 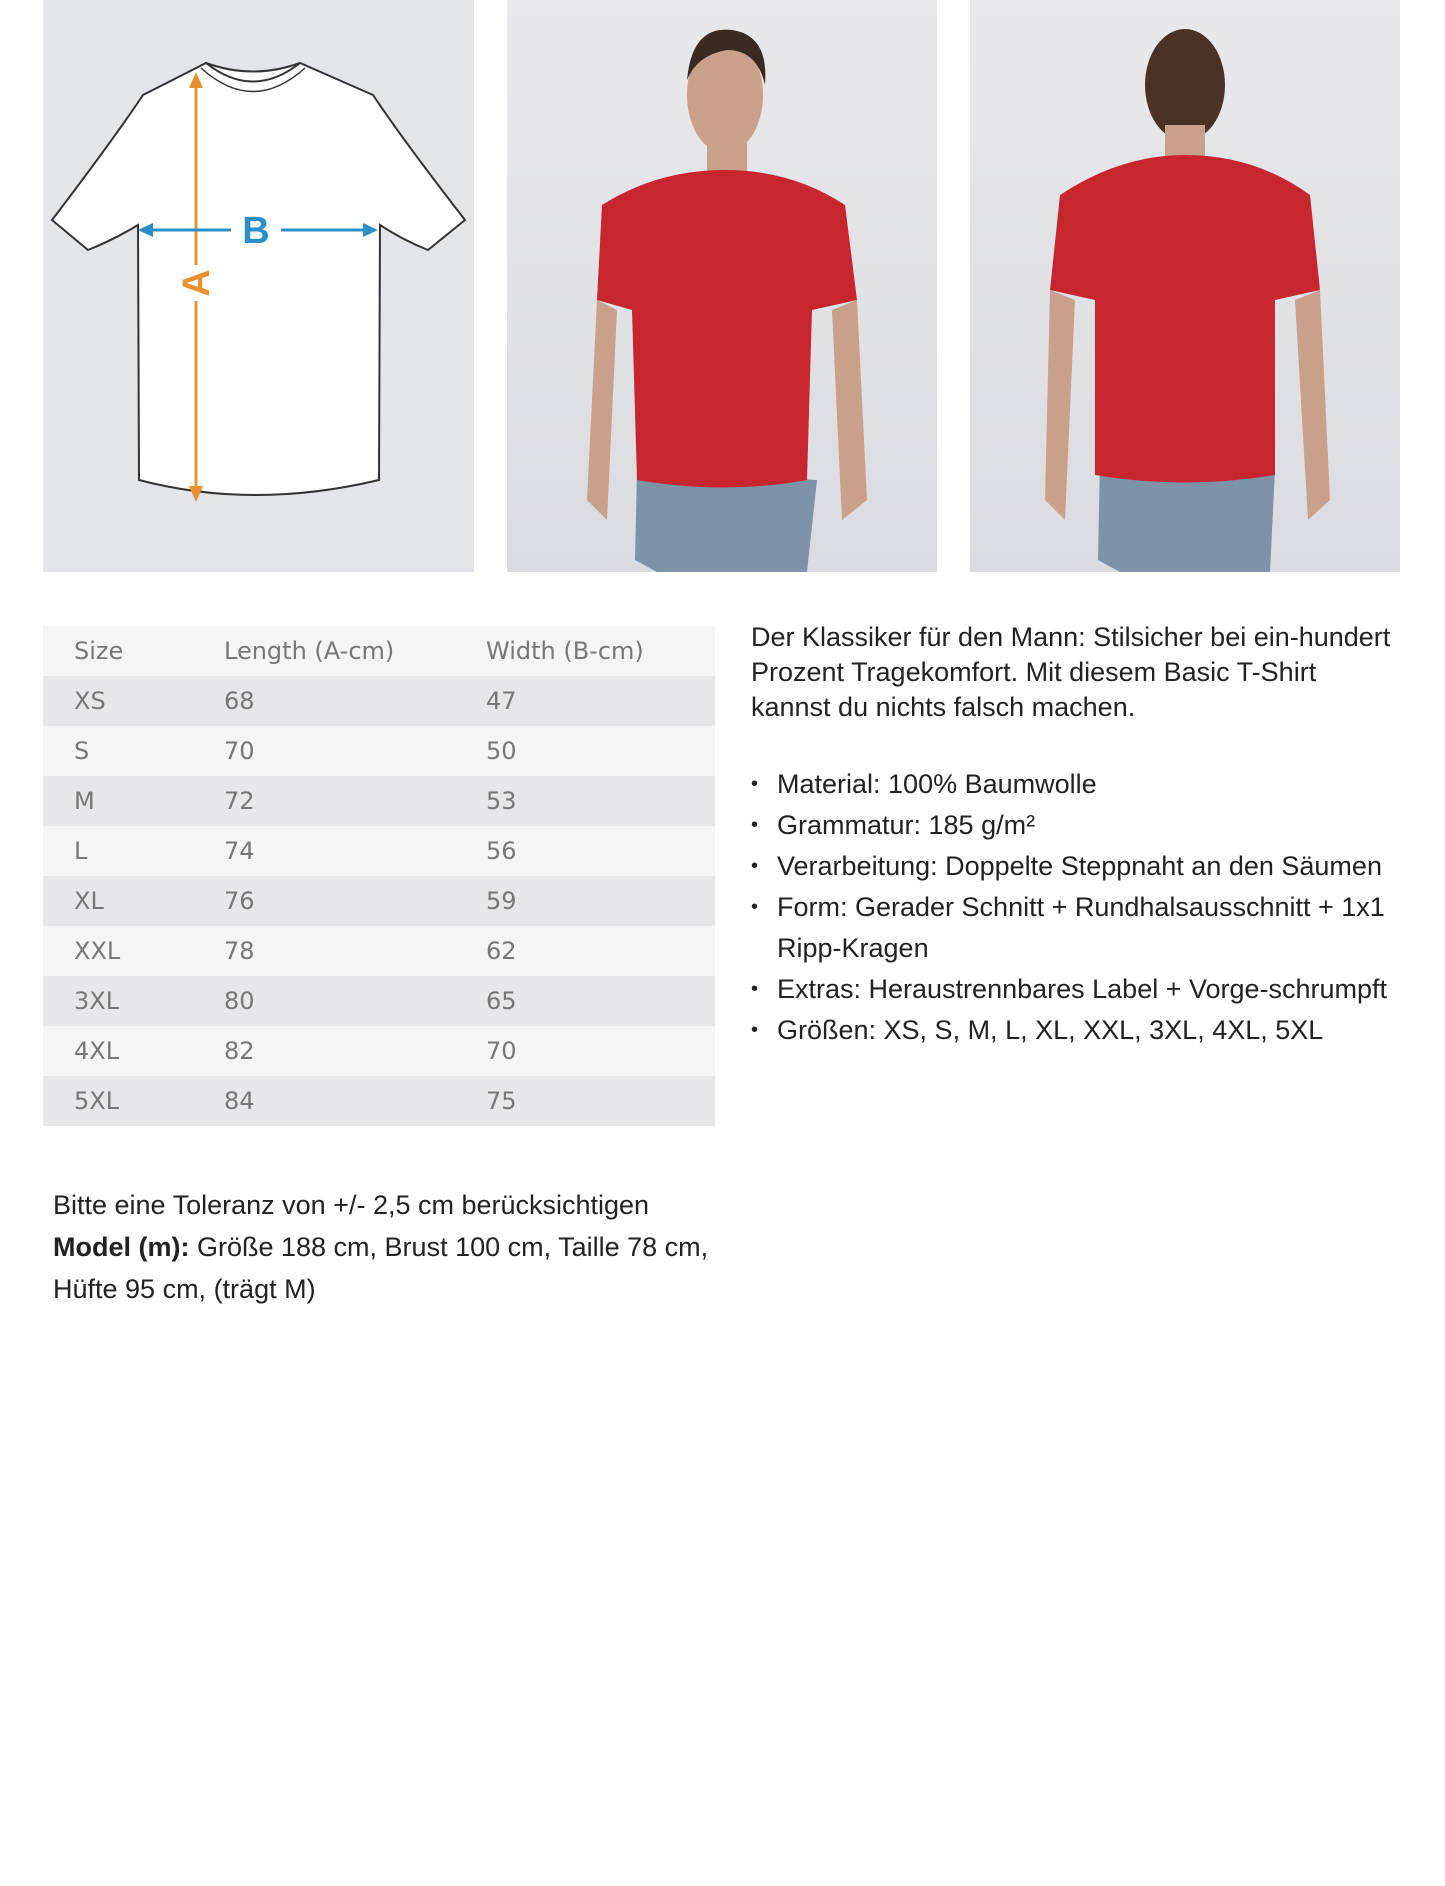 I want to click on cell-size: 4XL, so click(x=133, y=1051).